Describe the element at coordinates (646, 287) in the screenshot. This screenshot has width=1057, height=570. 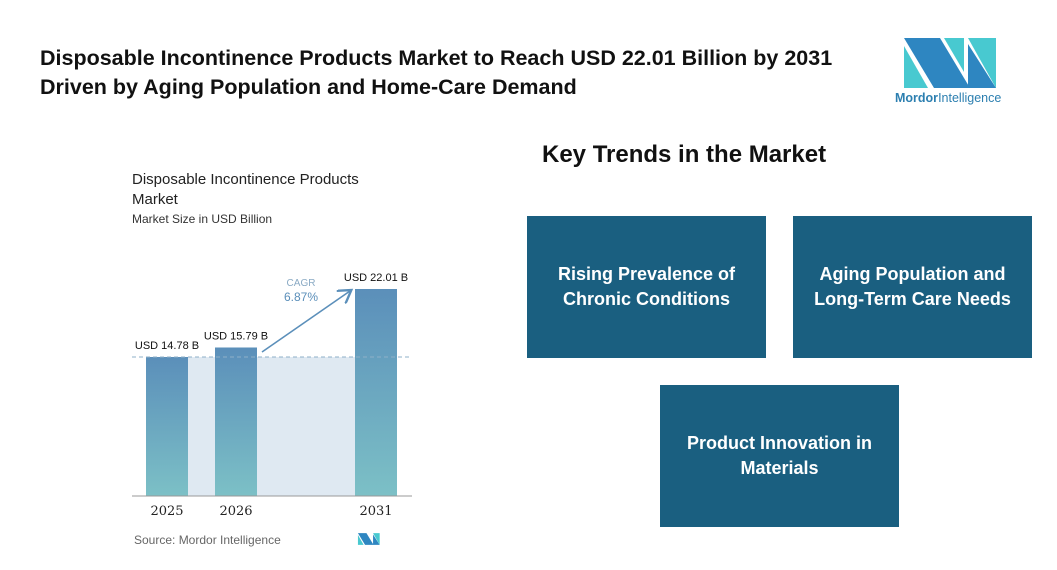
I see `trend-box: Rising Prevalence of Chronic Conditions` at that location.